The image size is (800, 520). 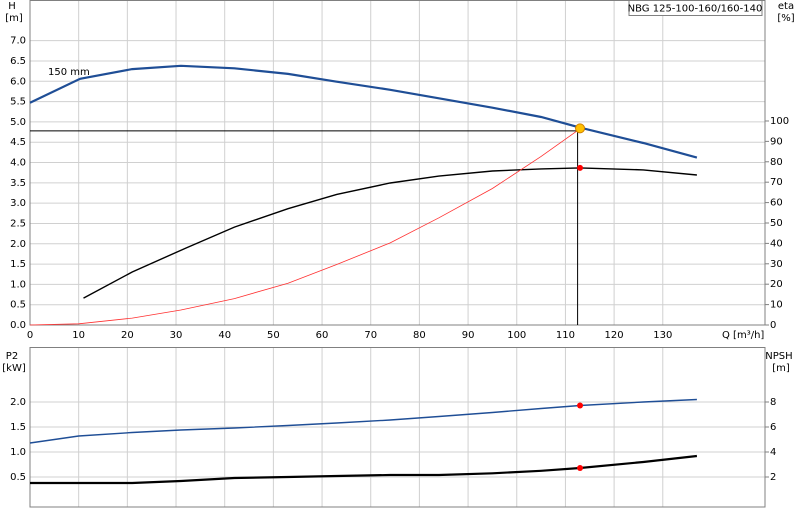 What do you see at coordinates (12, 356) in the screenshot?
I see `y-axis-label: P2` at bounding box center [12, 356].